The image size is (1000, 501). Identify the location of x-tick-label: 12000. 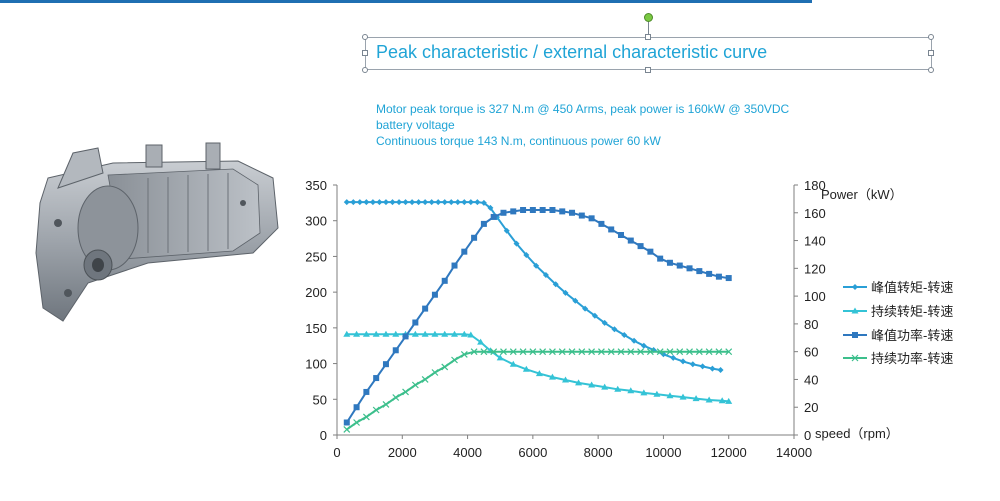
(729, 452).